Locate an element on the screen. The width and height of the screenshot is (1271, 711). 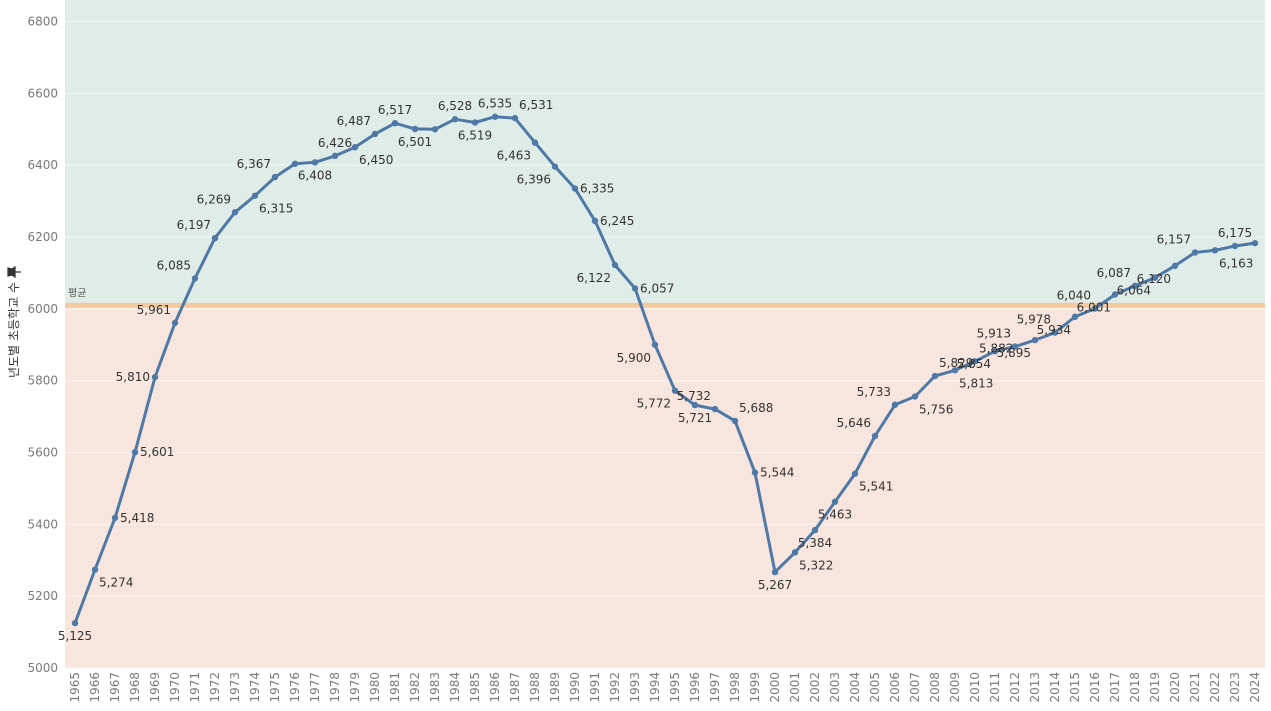
data-label: 5,125 is located at coordinates (75, 636).